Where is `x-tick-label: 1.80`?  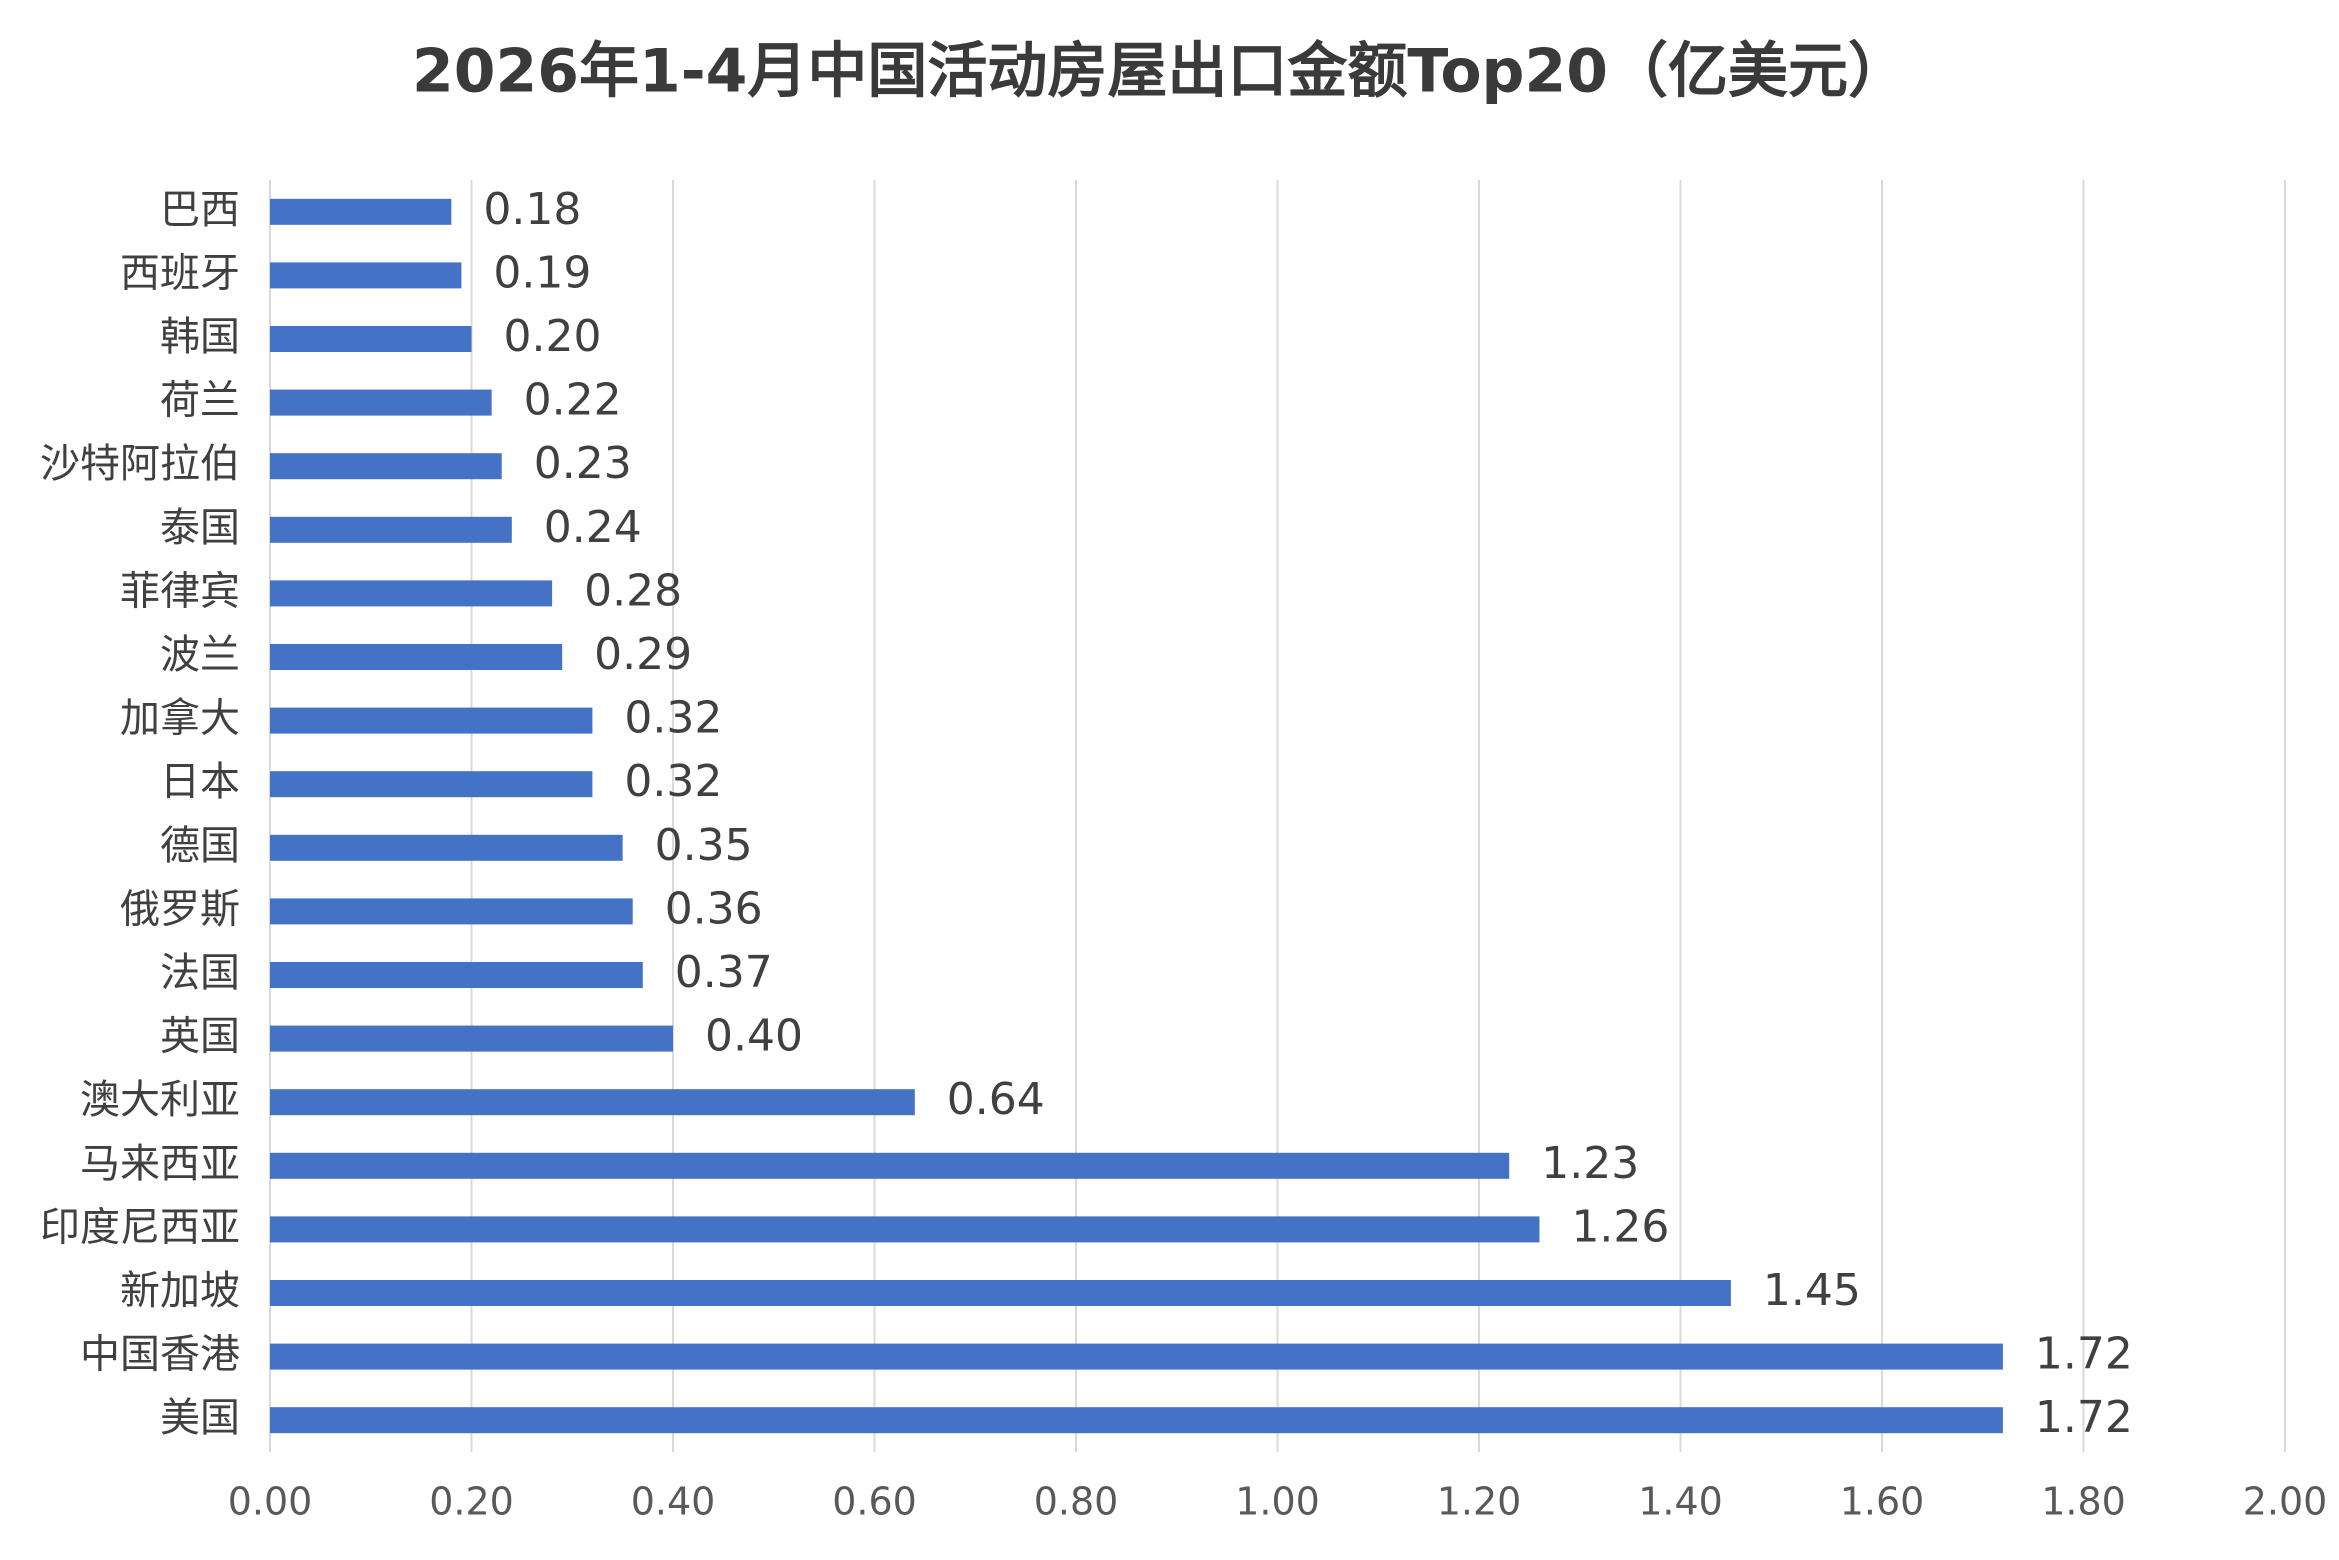 x-tick-label: 1.80 is located at coordinates (2083, 1502).